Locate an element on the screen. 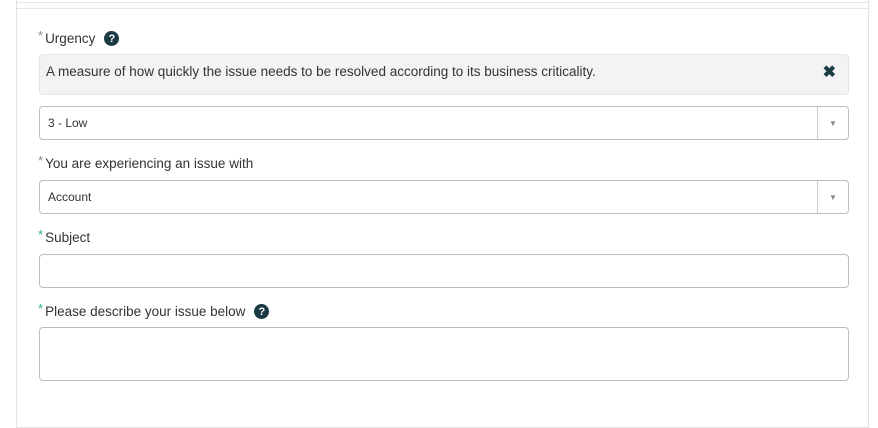  subject-label: * Subject is located at coordinates (64, 236).